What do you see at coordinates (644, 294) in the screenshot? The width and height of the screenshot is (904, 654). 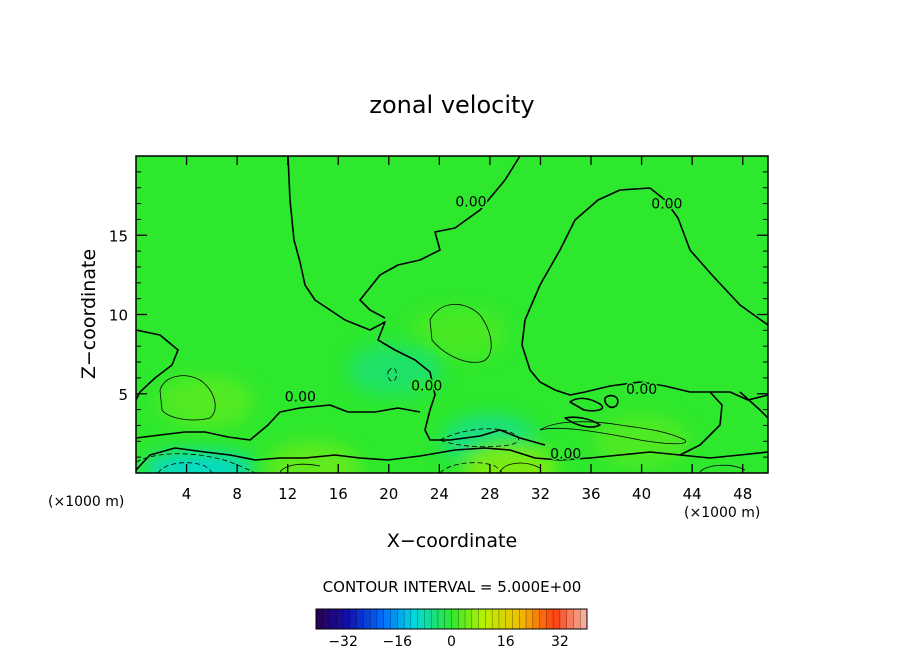 I see `zero-contour-right-arc` at bounding box center [644, 294].